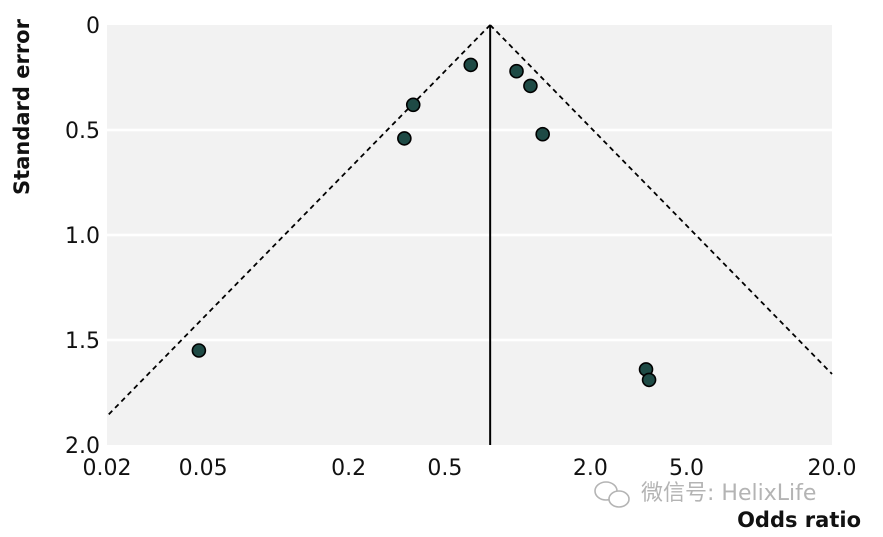 Image resolution: width=883 pixels, height=537 pixels. Describe the element at coordinates (590, 468) in the screenshot. I see `x-tick-label: 2.0` at that location.